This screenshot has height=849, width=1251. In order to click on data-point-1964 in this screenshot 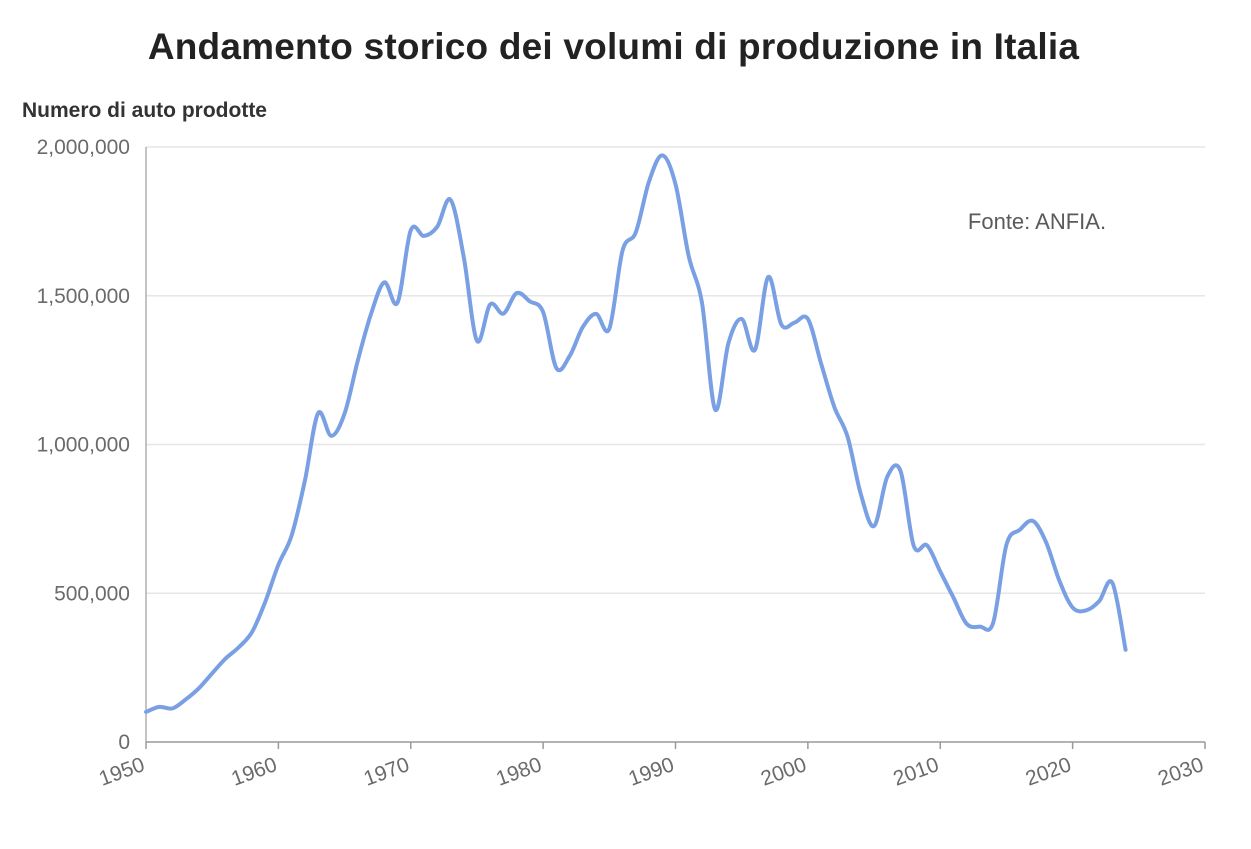, I will do `click(331, 436)`.